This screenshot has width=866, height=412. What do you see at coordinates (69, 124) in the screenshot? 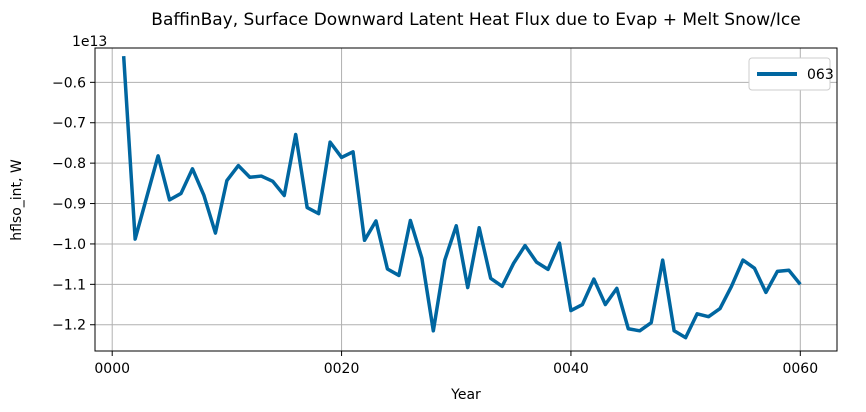
I see `y-tick-label: −0.7` at bounding box center [69, 124].